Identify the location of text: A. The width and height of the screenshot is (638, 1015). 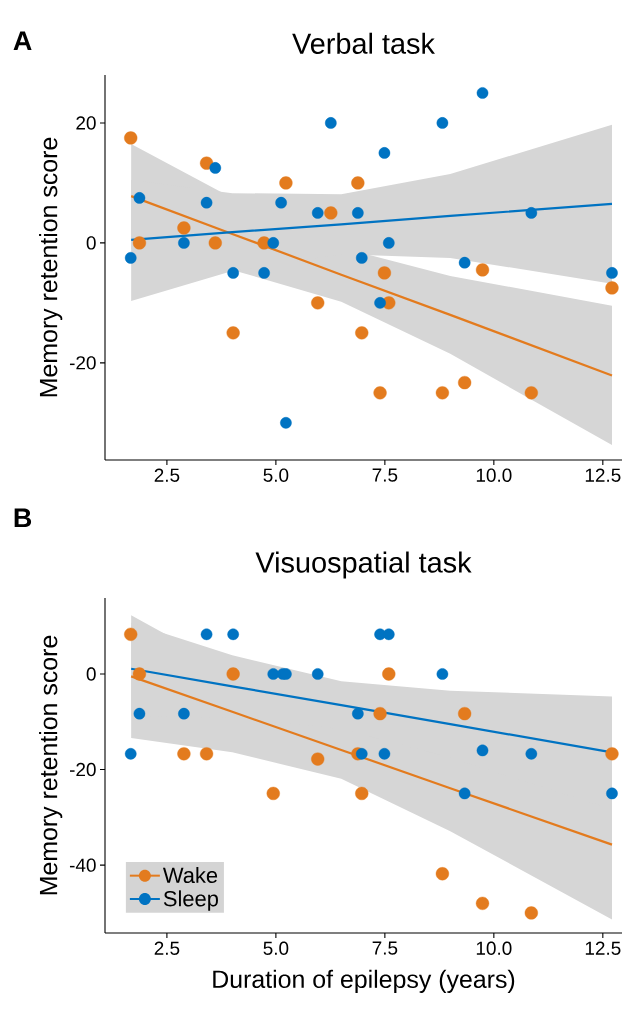
(22, 41).